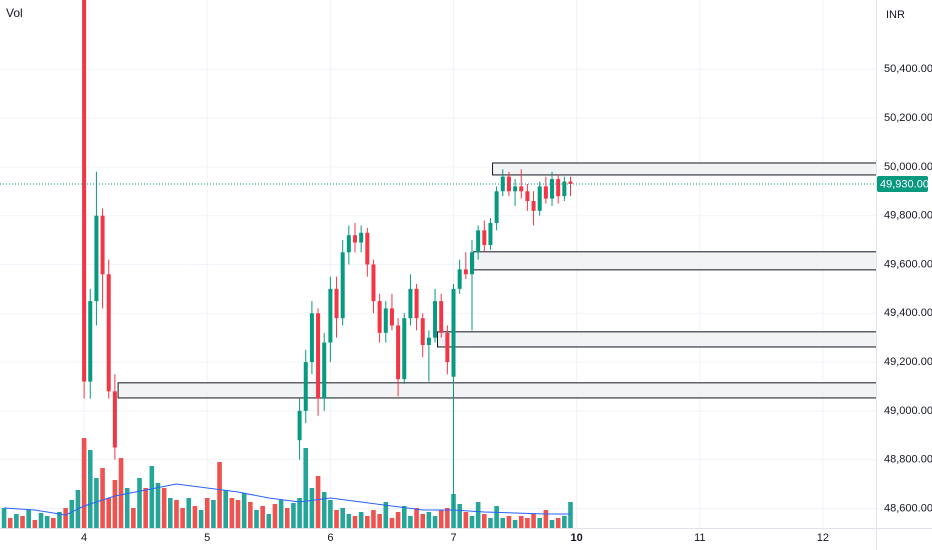  I want to click on last-price-badge, so click(902, 183).